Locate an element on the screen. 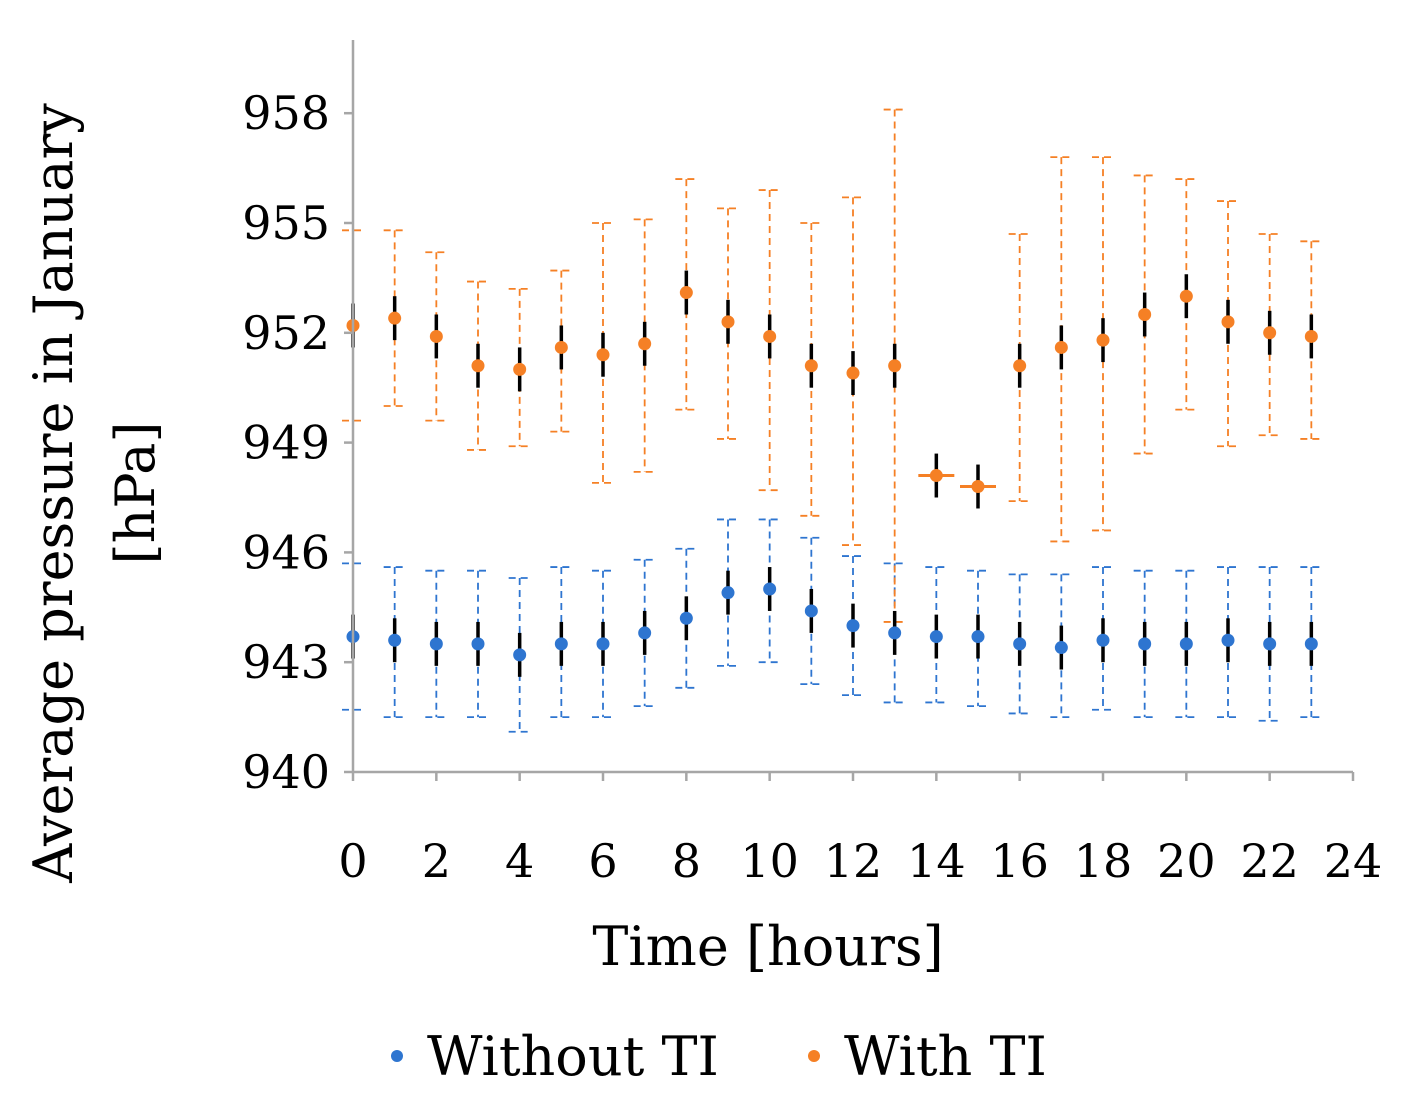  legend-marker-with-ti is located at coordinates (814, 1056).